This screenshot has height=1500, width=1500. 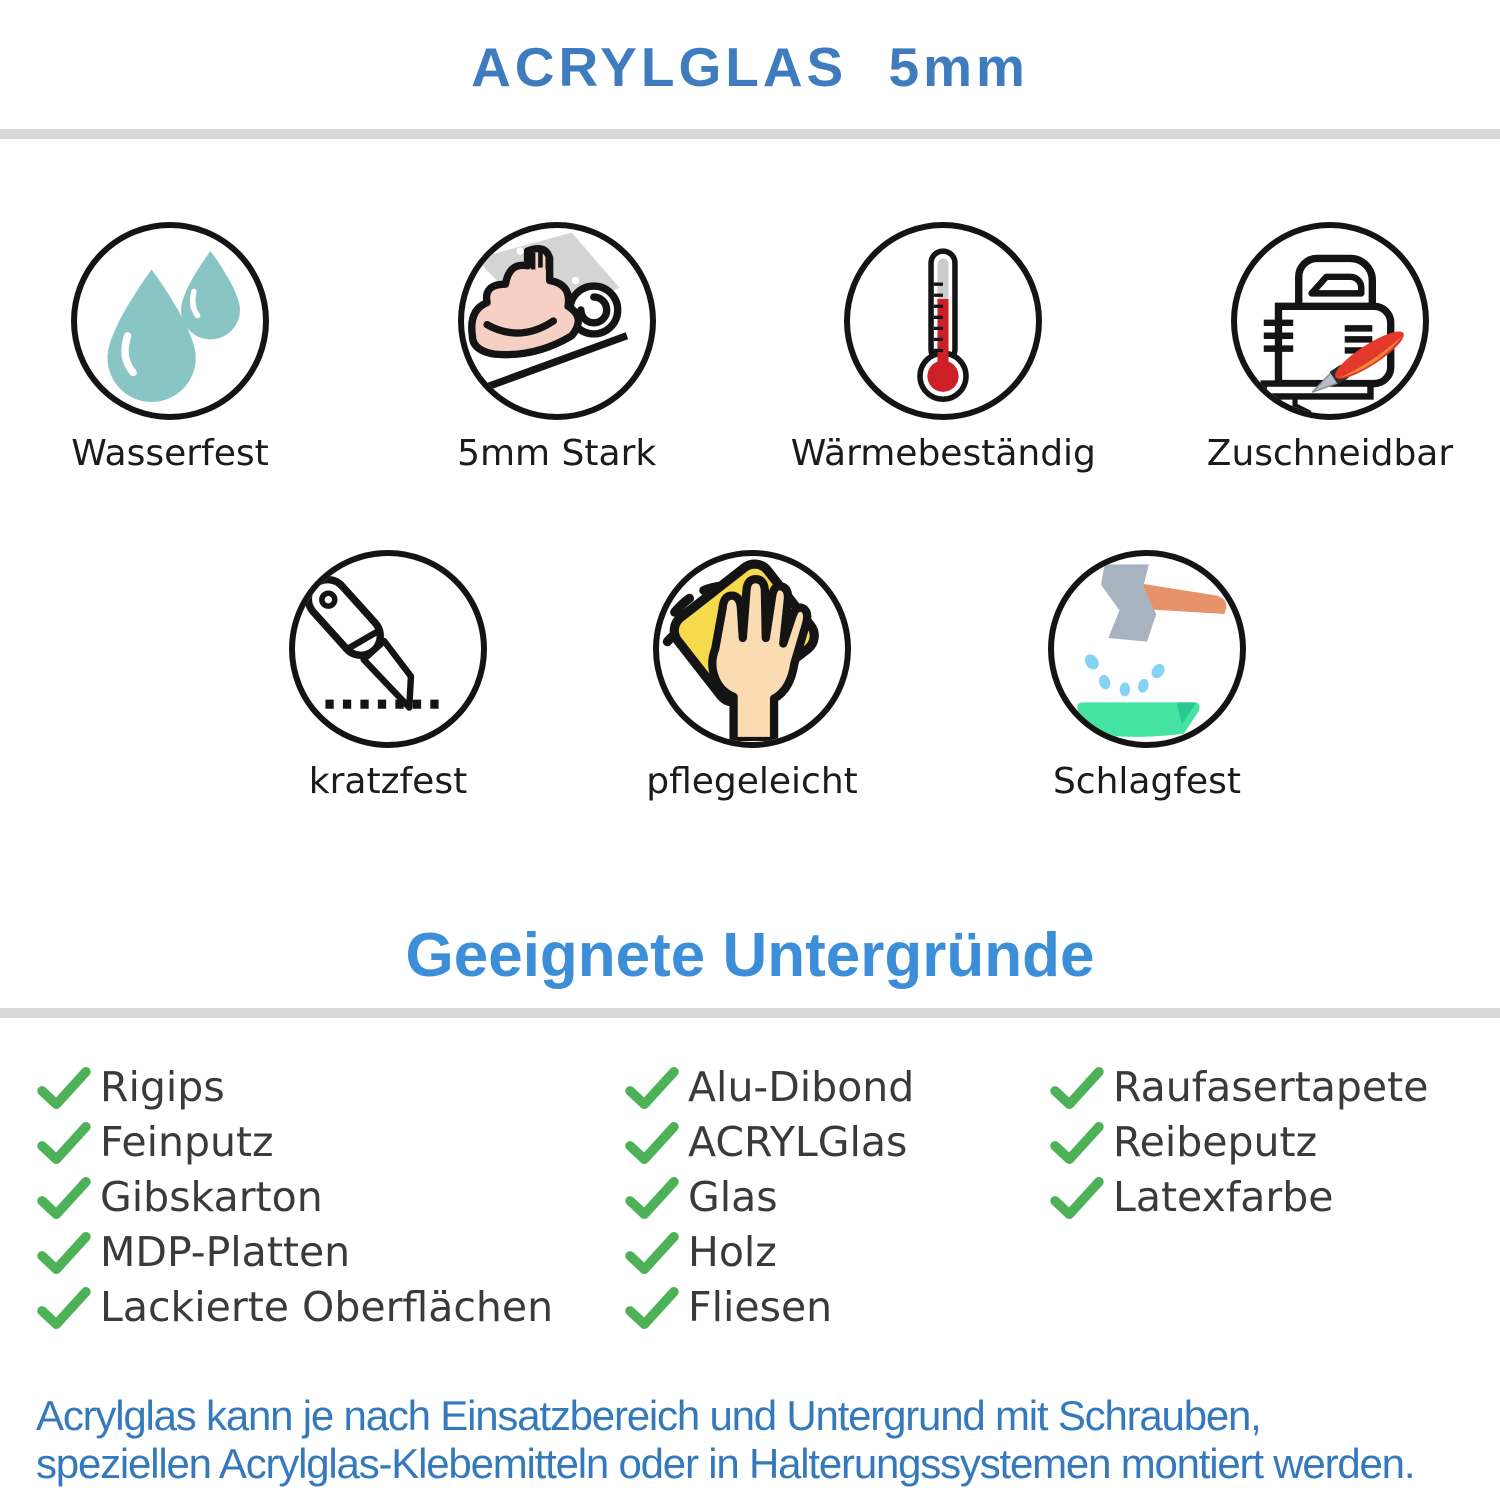 I want to click on list-item-label: ACRYLGlas, so click(x=798, y=1142).